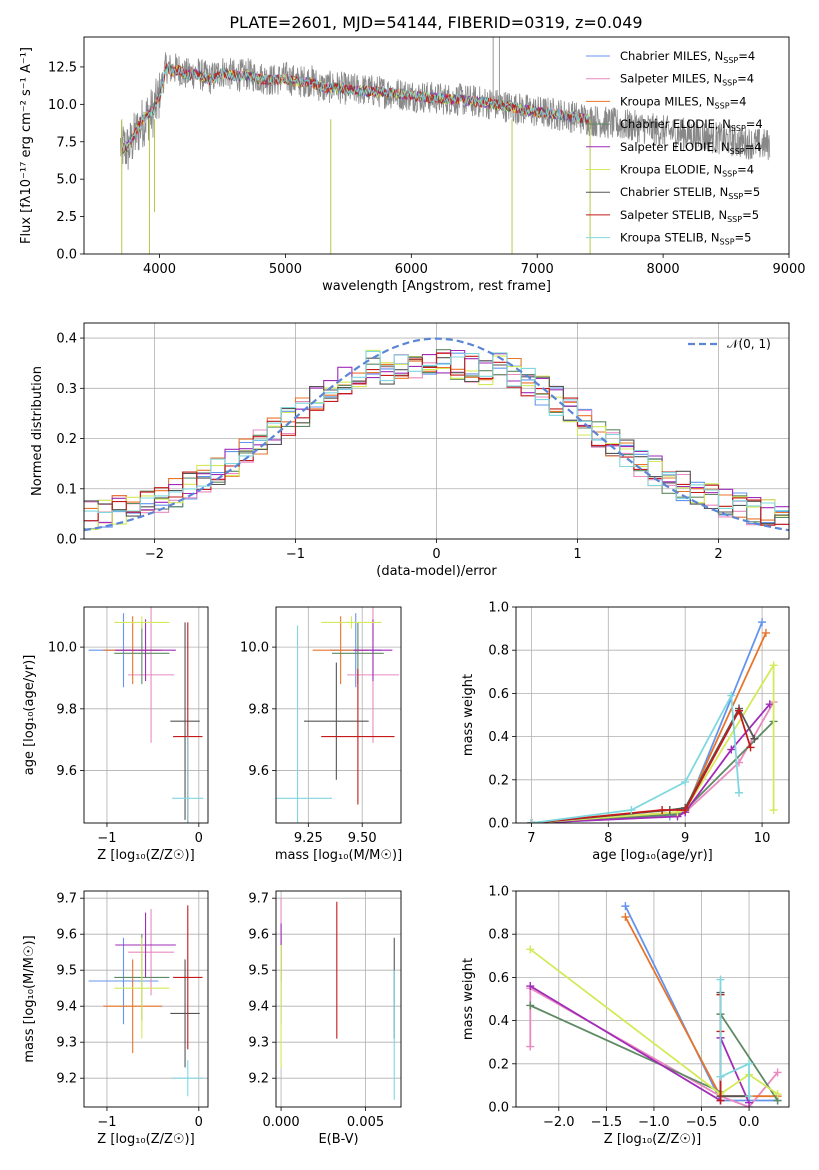 The width and height of the screenshot is (819, 1170). What do you see at coordinates (685, 838) in the screenshot?
I see `x-tick-label: 9` at bounding box center [685, 838].